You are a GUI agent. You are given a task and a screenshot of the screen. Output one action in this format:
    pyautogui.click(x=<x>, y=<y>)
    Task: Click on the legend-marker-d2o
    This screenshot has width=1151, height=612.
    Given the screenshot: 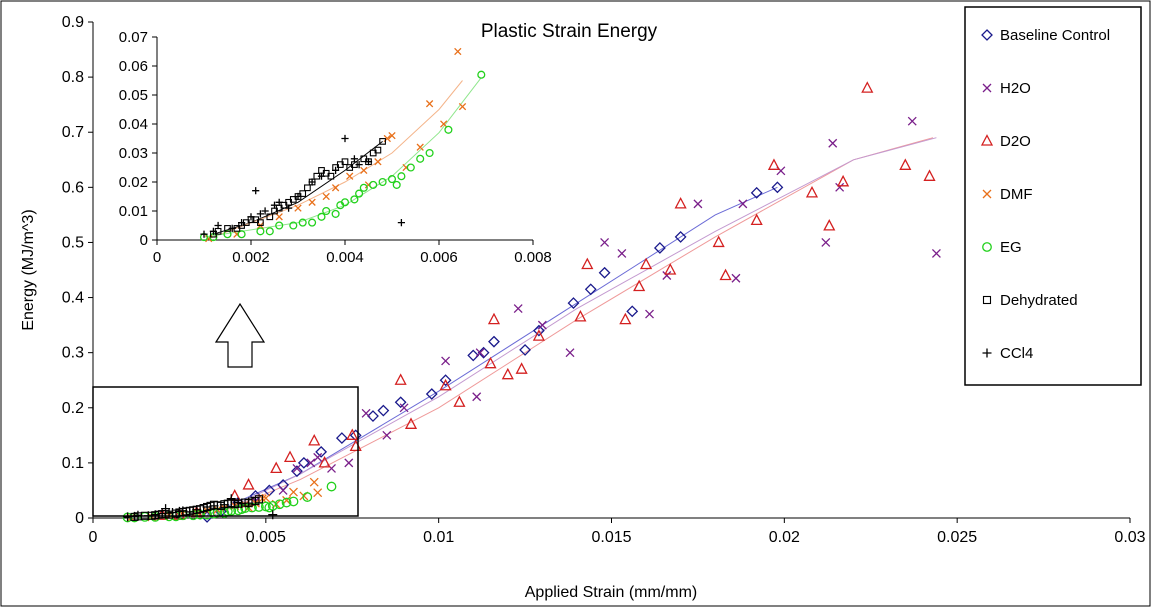 What is the action you would take?
    pyautogui.click(x=987, y=140)
    